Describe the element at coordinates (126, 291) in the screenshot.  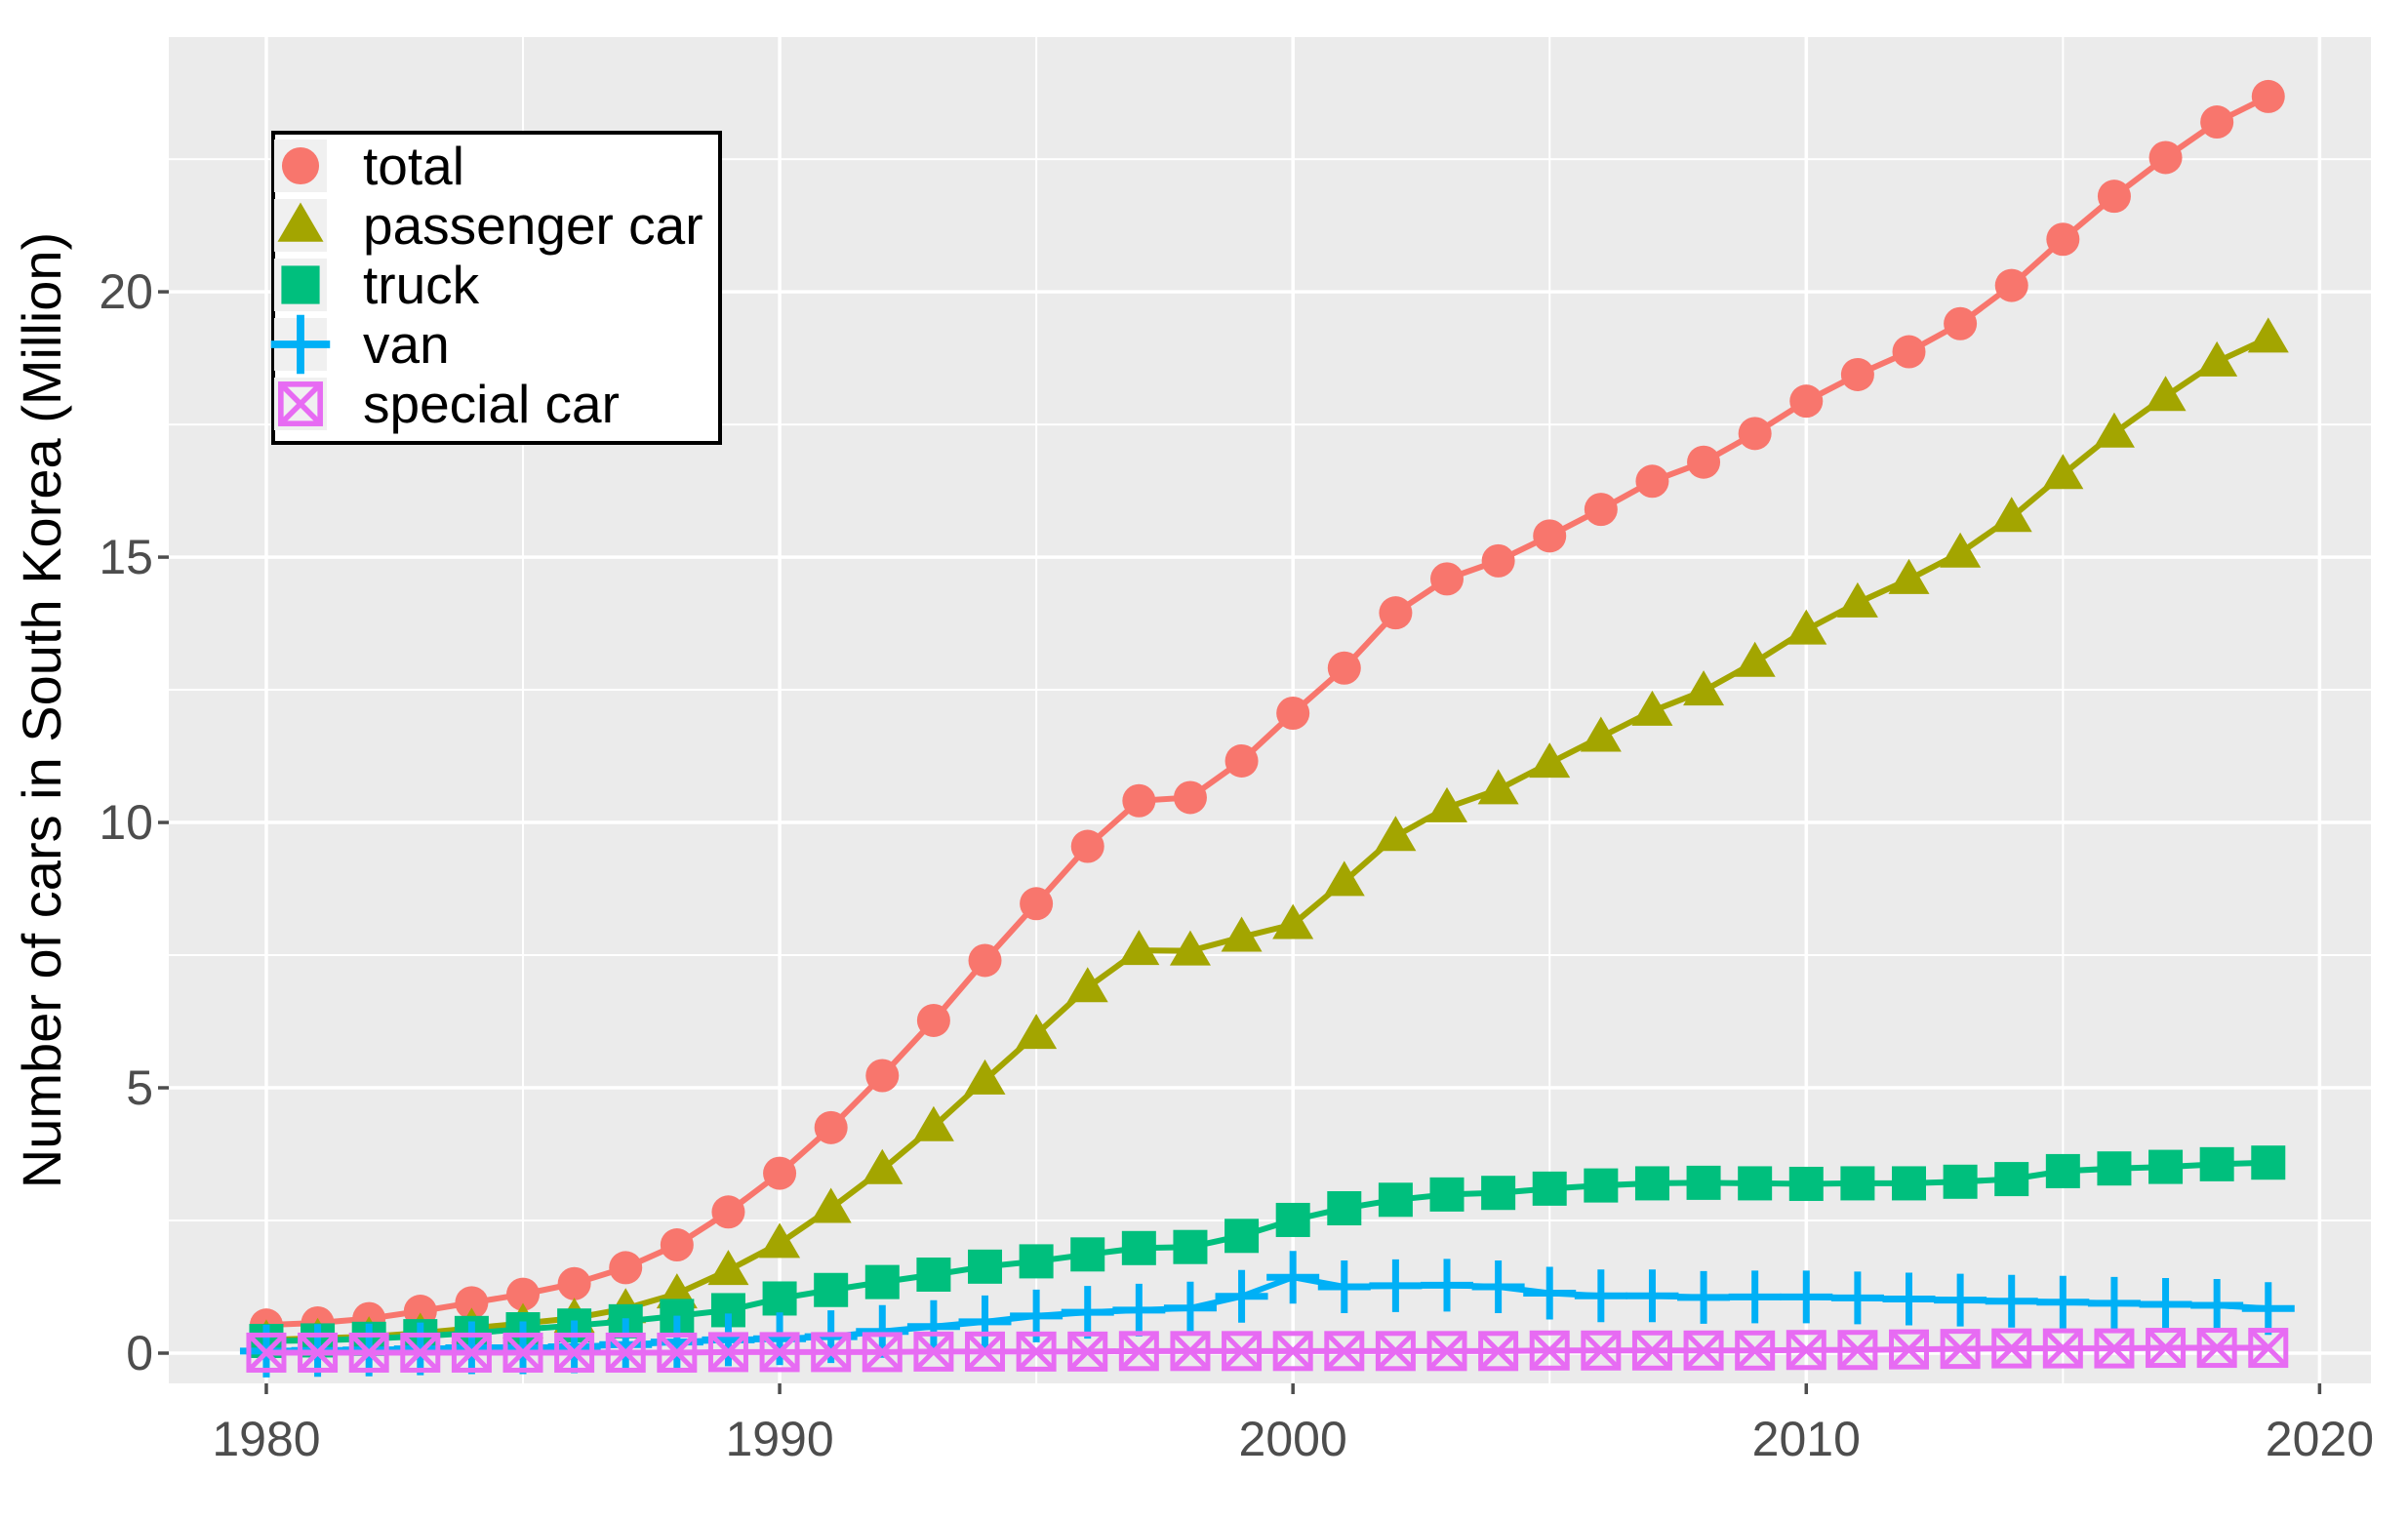
I see `y-tick-label: 20` at that location.